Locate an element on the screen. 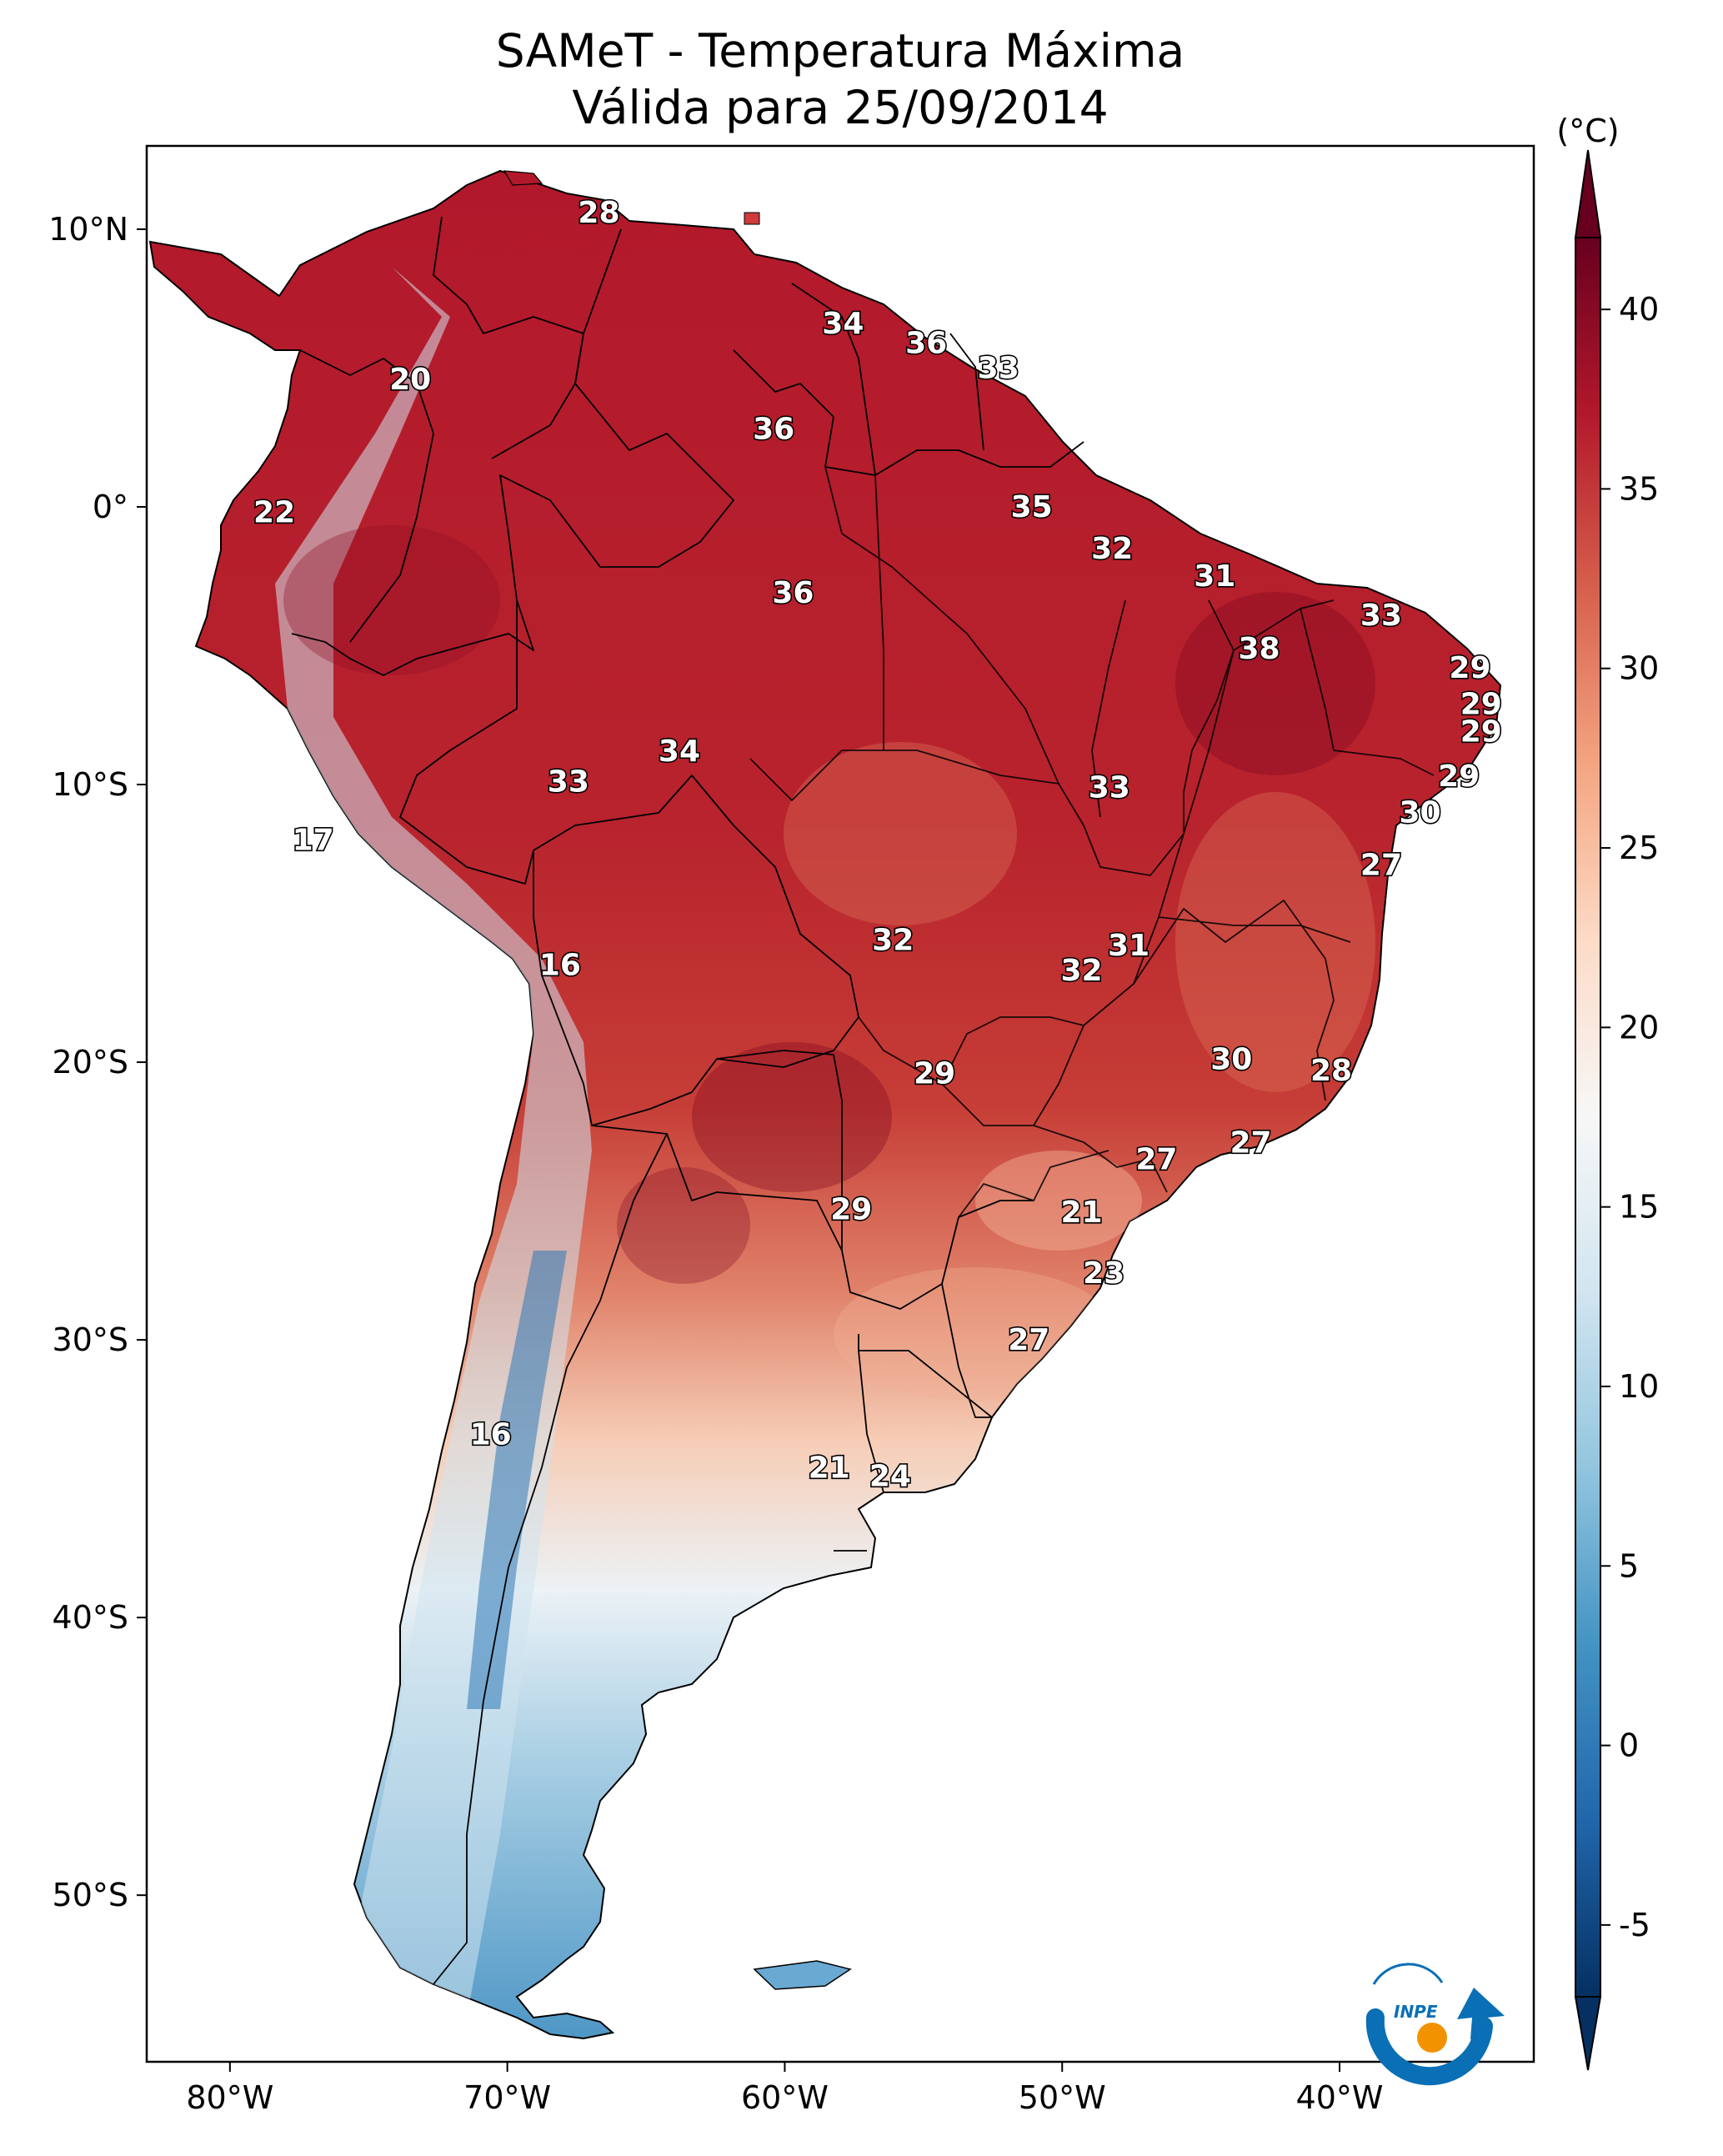  station-label: 24 is located at coordinates (890, 1476).